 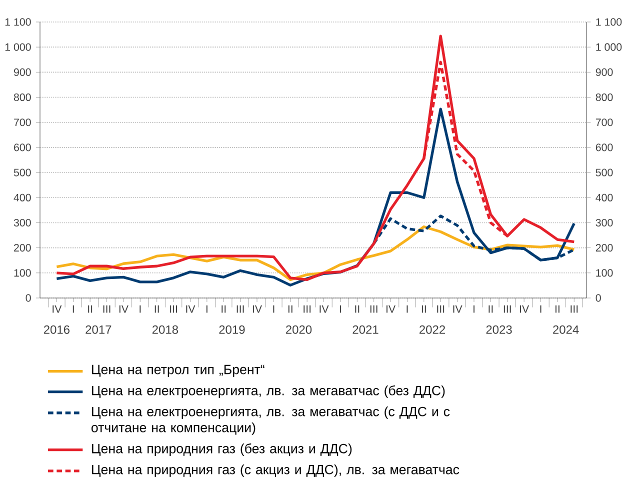 What do you see at coordinates (28, 298) in the screenshot?
I see `y-tick-label: 0` at bounding box center [28, 298].